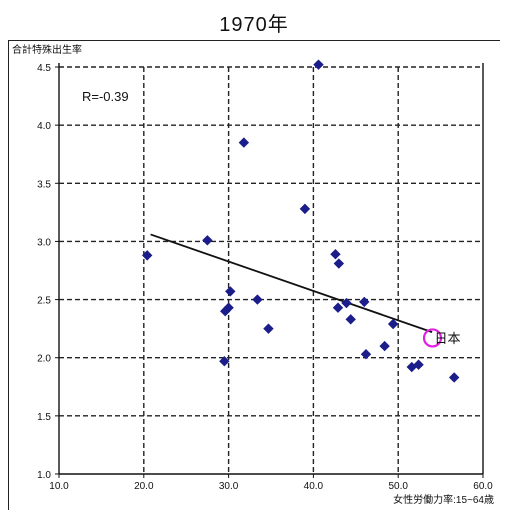 This screenshot has width=508, height=515. I want to click on y-tick-label: 2.5, so click(44, 301).